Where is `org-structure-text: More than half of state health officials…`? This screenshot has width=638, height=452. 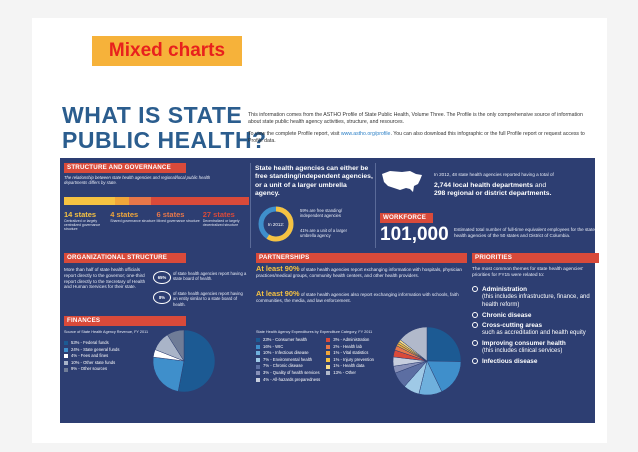 org-structure-text: More than half of state health officials… is located at coordinates (105, 278).